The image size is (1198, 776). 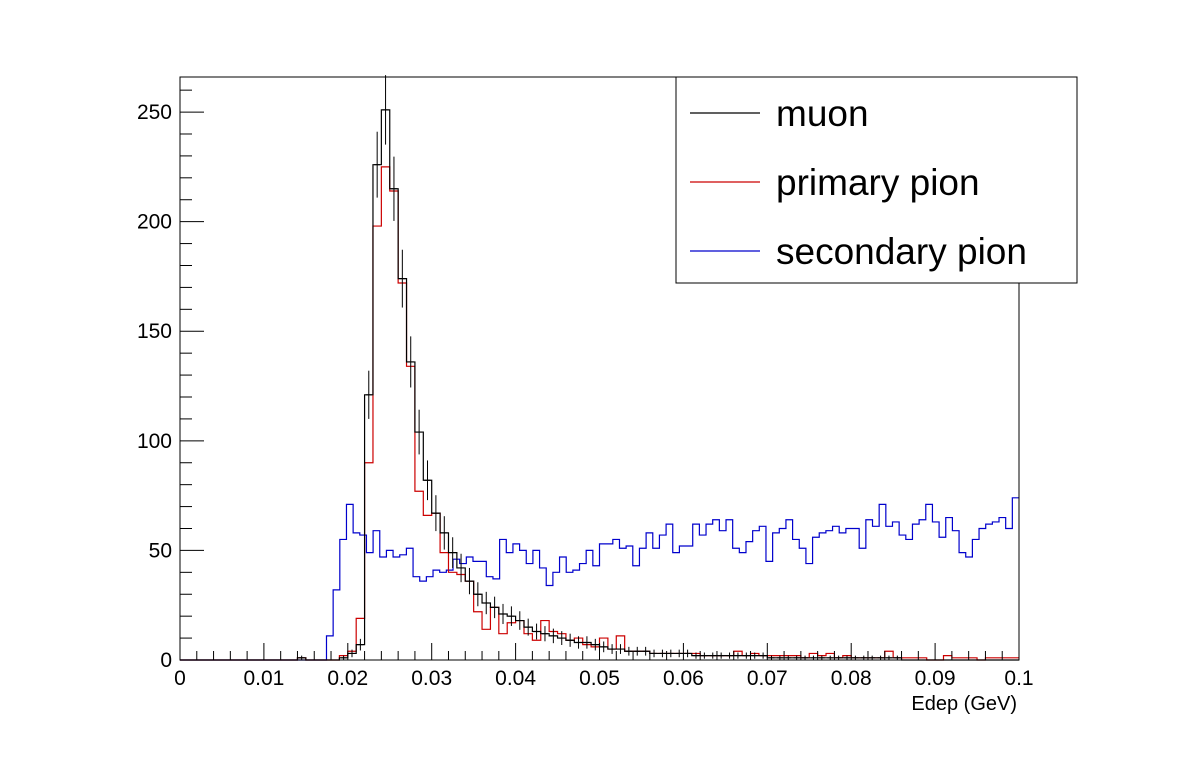 I want to click on y-tick-label: 50, so click(x=160, y=550).